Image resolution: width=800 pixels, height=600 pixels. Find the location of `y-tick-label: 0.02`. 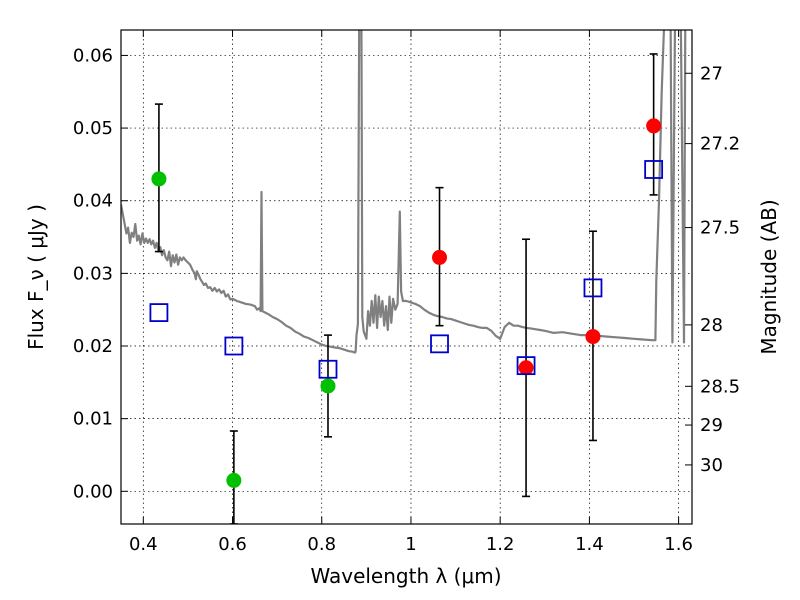

y-tick-label: 0.02 is located at coordinates (93, 346).